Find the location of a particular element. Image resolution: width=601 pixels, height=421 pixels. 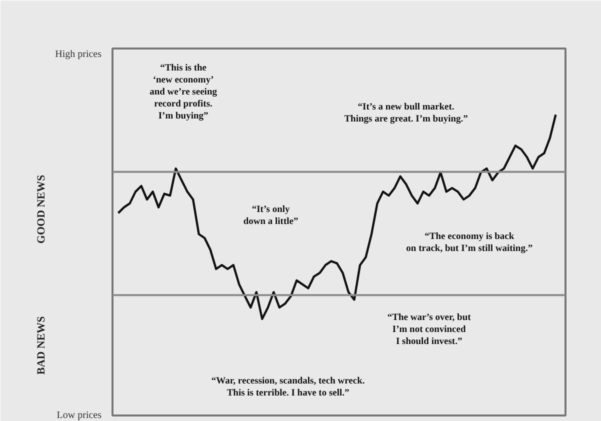

annotation: “War, recession, scandals, tech wreck. This is terrible. I have to sell.” is located at coordinates (288, 387).